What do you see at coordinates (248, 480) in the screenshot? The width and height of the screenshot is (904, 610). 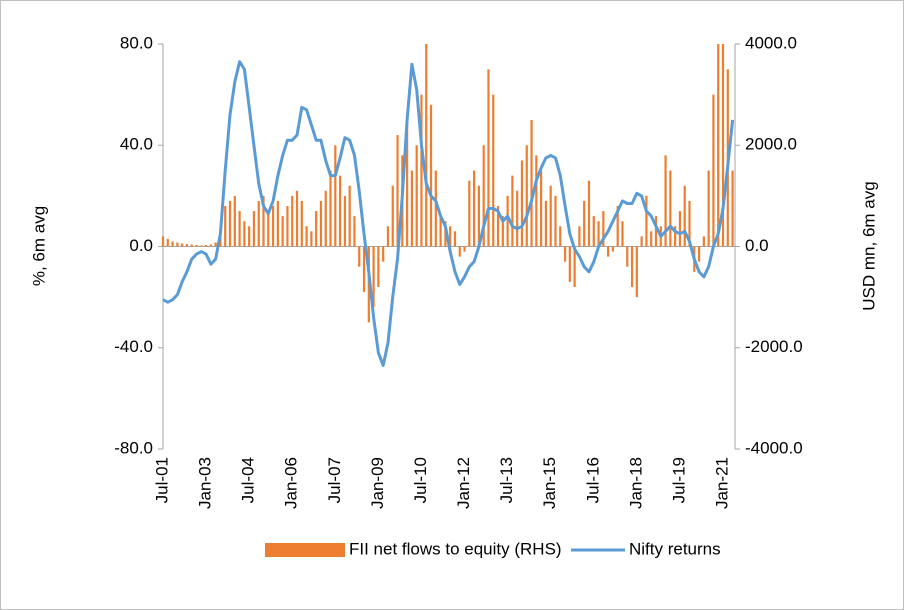 I see `x-tick-label: Jul-04` at bounding box center [248, 480].